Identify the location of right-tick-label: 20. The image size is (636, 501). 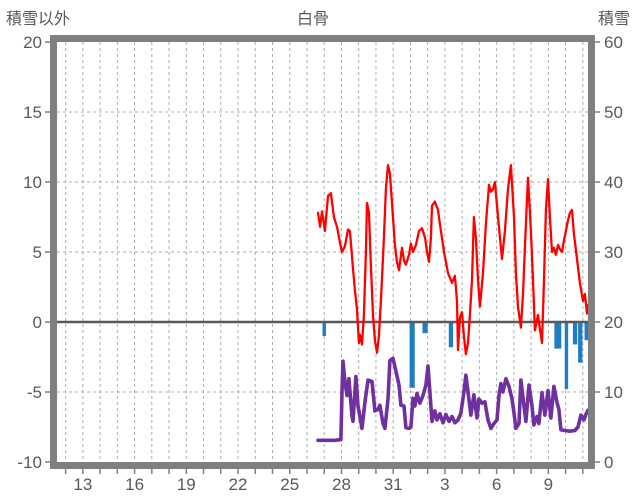
(613, 322).